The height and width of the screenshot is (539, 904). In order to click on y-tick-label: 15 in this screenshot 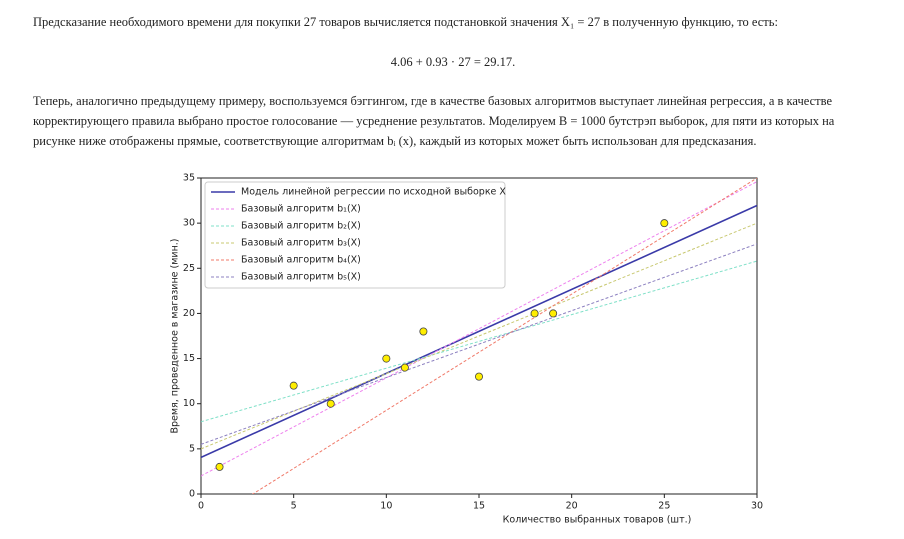, I will do `click(189, 358)`.